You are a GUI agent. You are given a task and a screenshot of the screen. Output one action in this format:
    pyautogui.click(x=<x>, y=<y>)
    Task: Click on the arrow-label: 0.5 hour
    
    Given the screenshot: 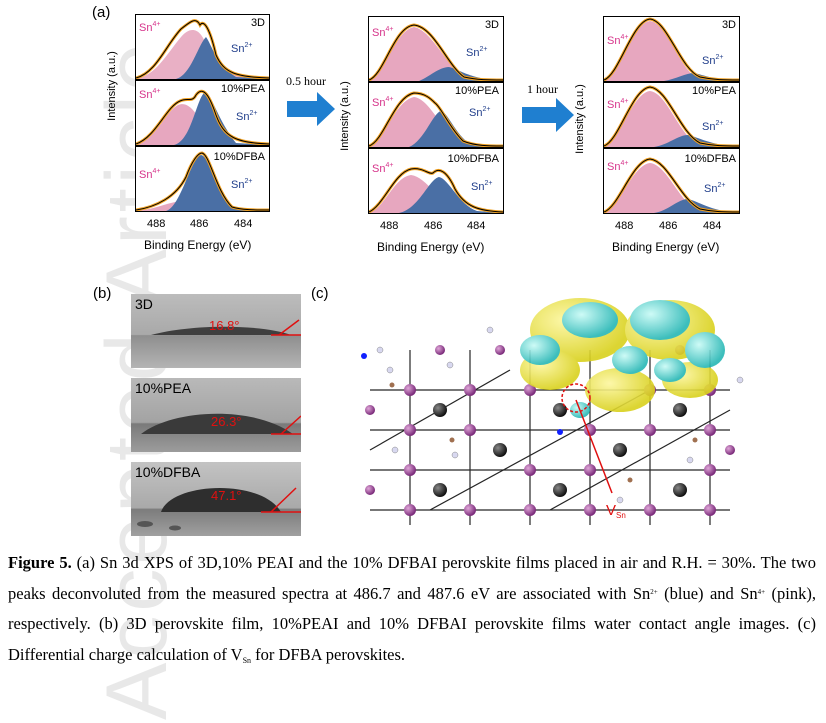 What is the action you would take?
    pyautogui.click(x=306, y=81)
    